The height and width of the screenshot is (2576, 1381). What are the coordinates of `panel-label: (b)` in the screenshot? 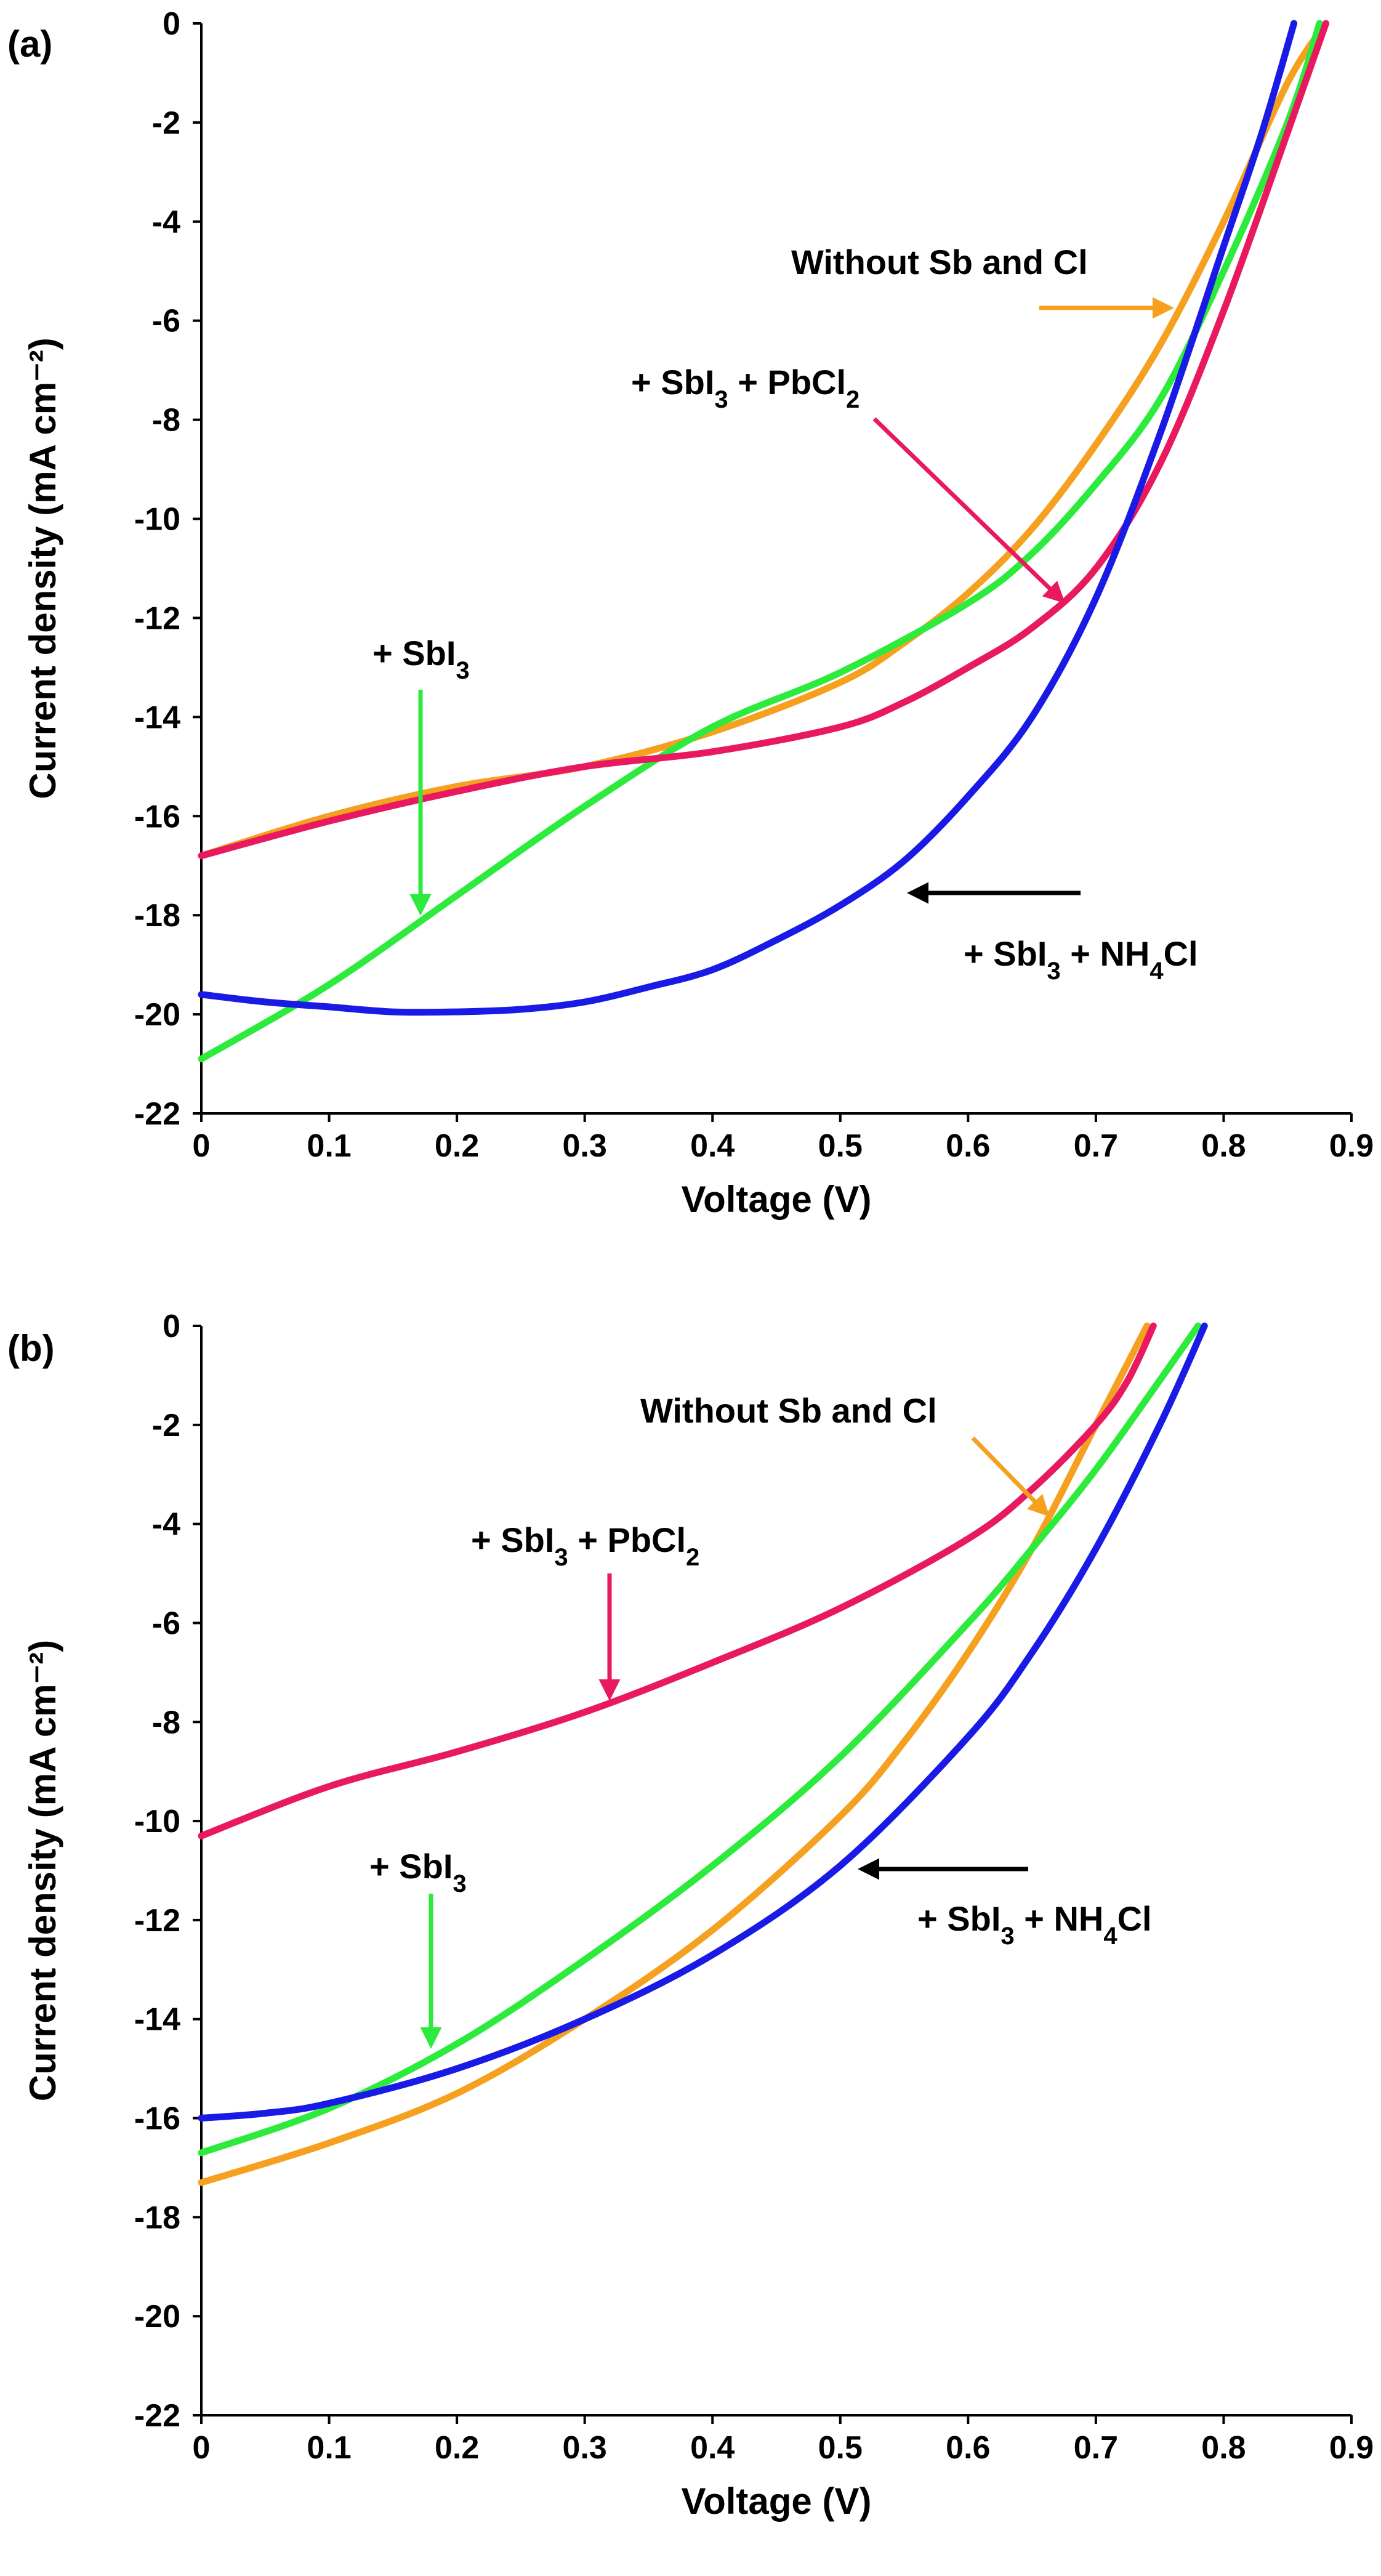 It's located at (31, 1348).